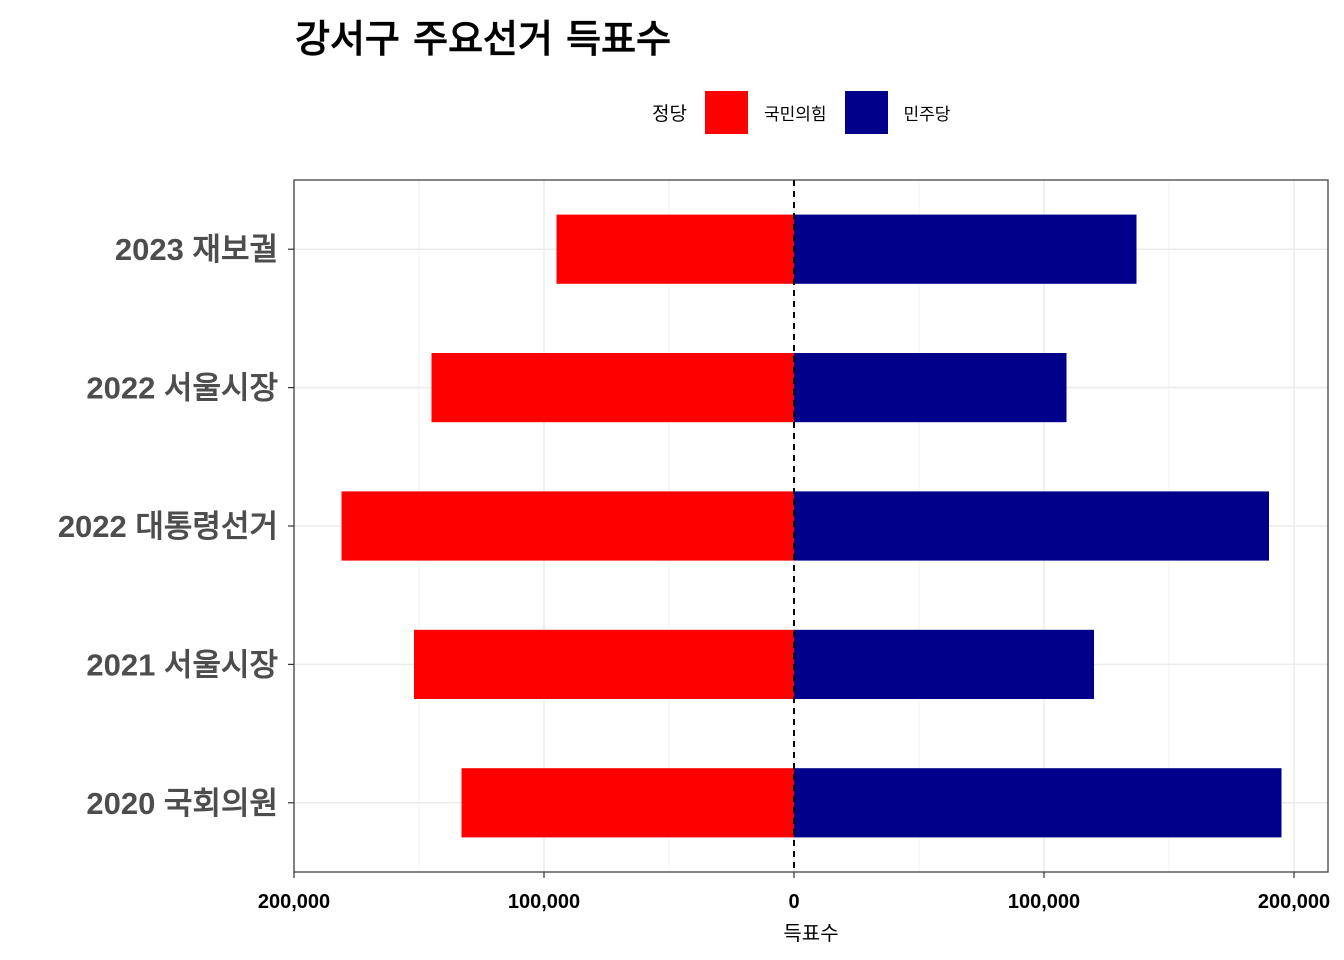 Image resolution: width=1344 pixels, height=960 pixels. I want to click on y-tick-label: 2022 대통령선거, so click(168, 526).